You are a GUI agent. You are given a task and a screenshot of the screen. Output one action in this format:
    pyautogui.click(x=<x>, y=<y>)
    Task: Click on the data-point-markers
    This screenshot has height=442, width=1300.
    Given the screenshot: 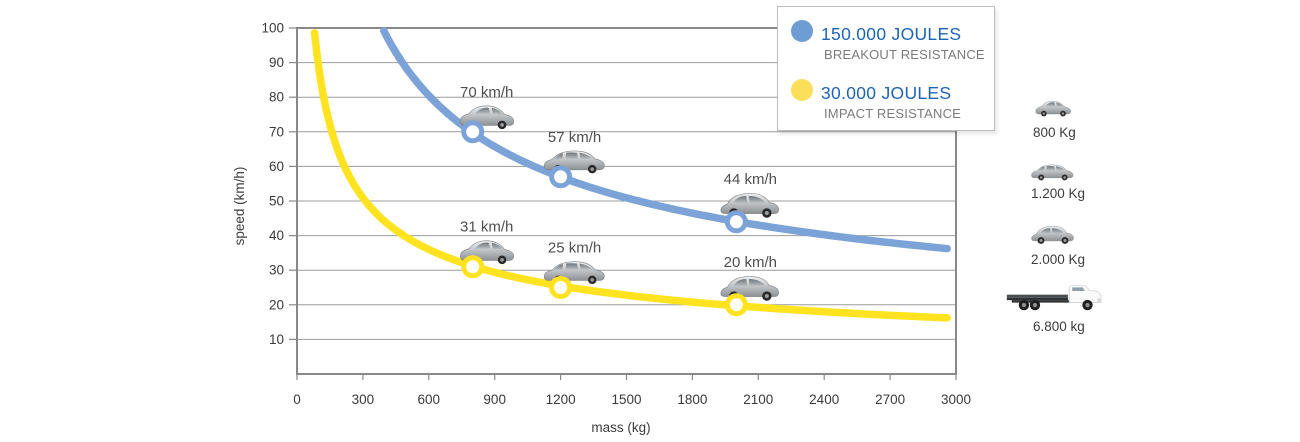 What is the action you would take?
    pyautogui.click(x=604, y=218)
    